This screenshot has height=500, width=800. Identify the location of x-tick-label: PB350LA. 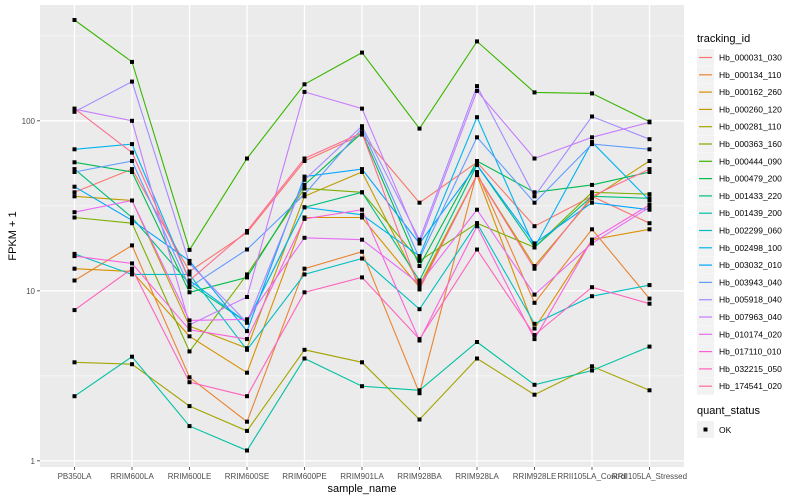
(75, 476).